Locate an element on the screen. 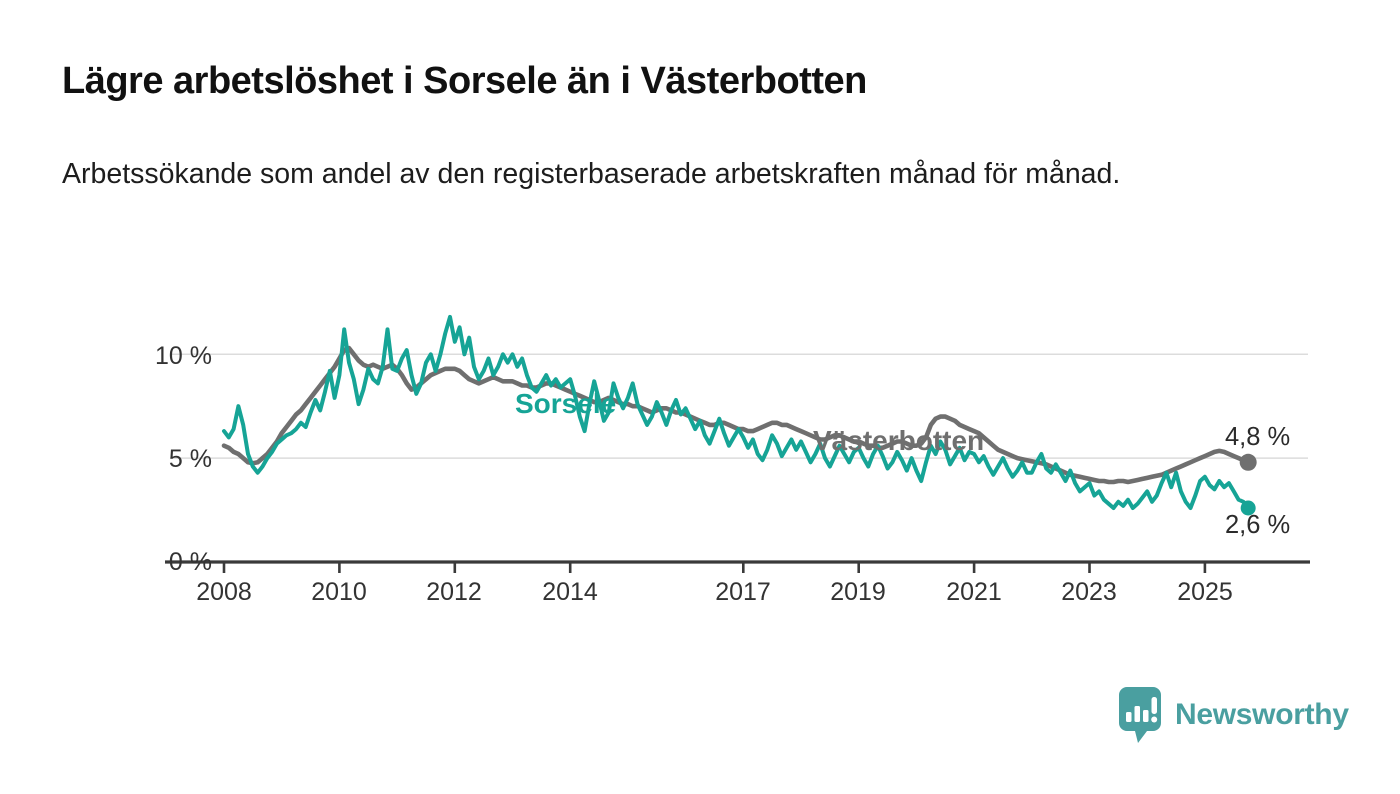 Image resolution: width=1400 pixels, height=794 pixels. newsworthy-logo-text: Newsworthy is located at coordinates (1262, 714).